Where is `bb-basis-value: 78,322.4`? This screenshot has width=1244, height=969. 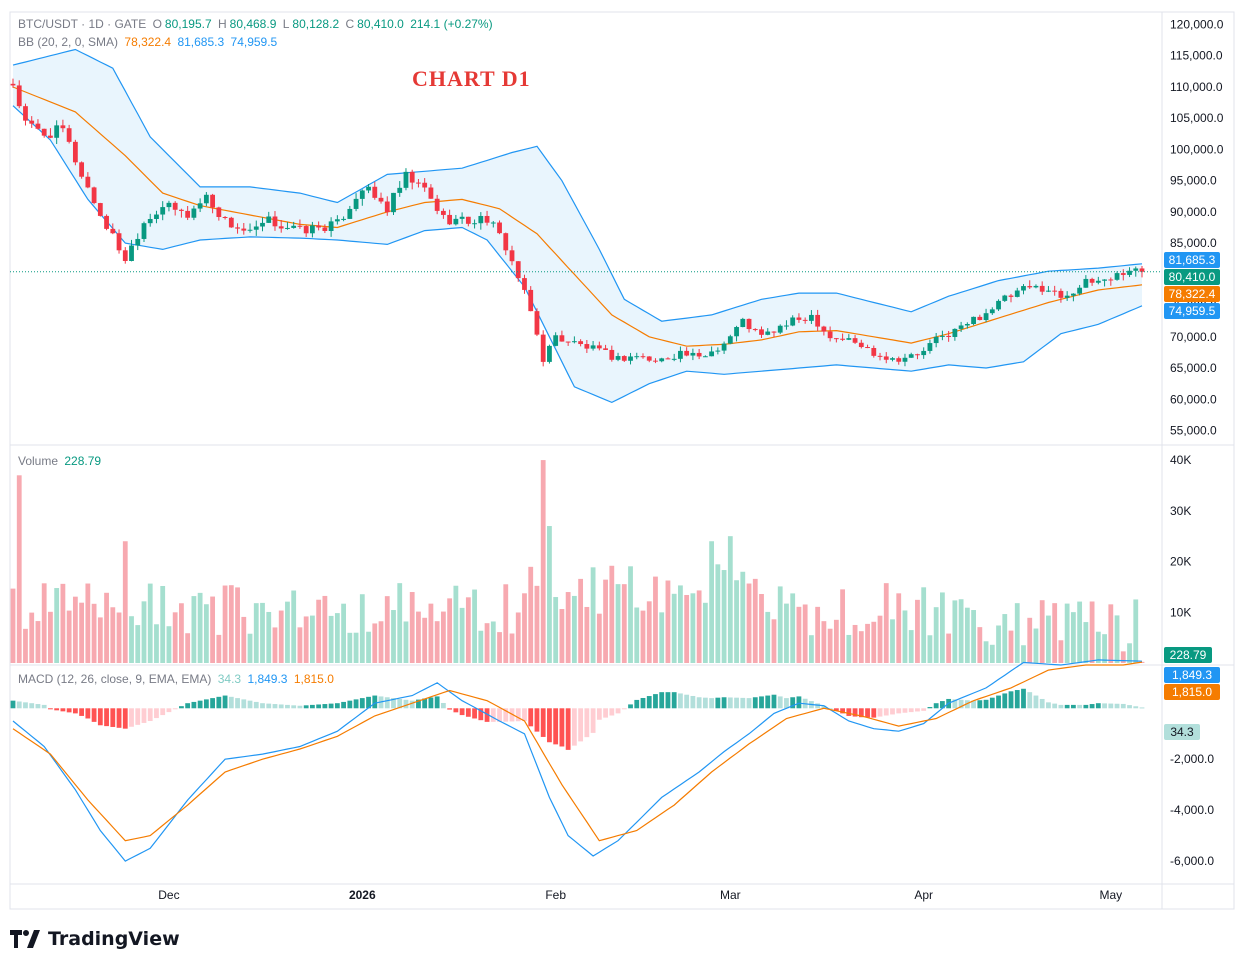 bb-basis-value: 78,322.4 is located at coordinates (148, 42).